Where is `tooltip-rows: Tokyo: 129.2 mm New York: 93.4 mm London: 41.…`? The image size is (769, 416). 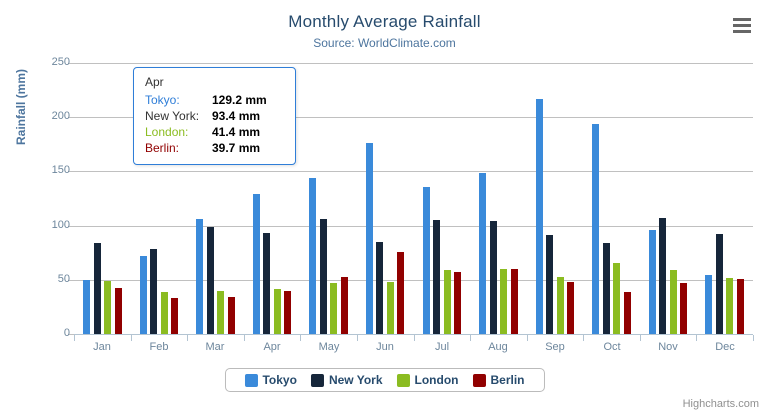
tooltip-rows: Tokyo: 129.2 mm New York: 93.4 mm London: 41.… is located at coordinates (215, 124).